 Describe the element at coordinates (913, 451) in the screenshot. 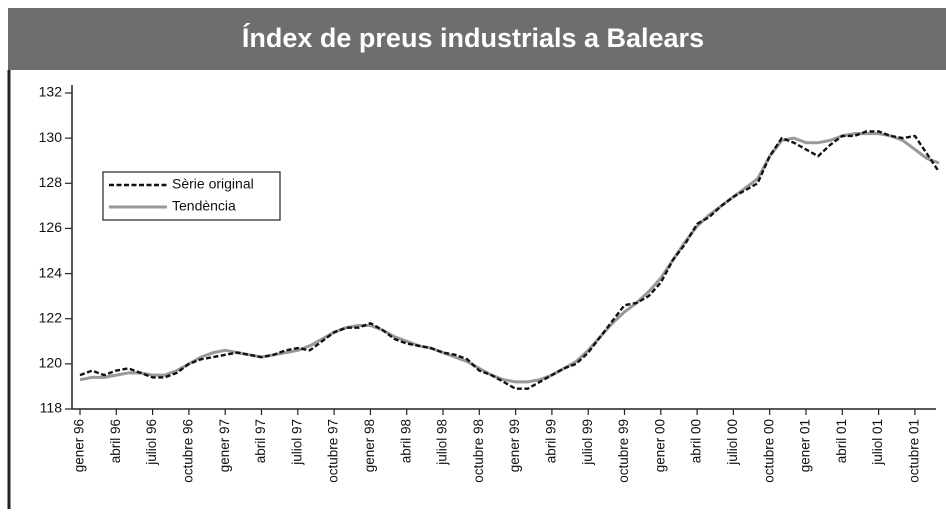

I see `x-tick-label: octubre 01` at that location.